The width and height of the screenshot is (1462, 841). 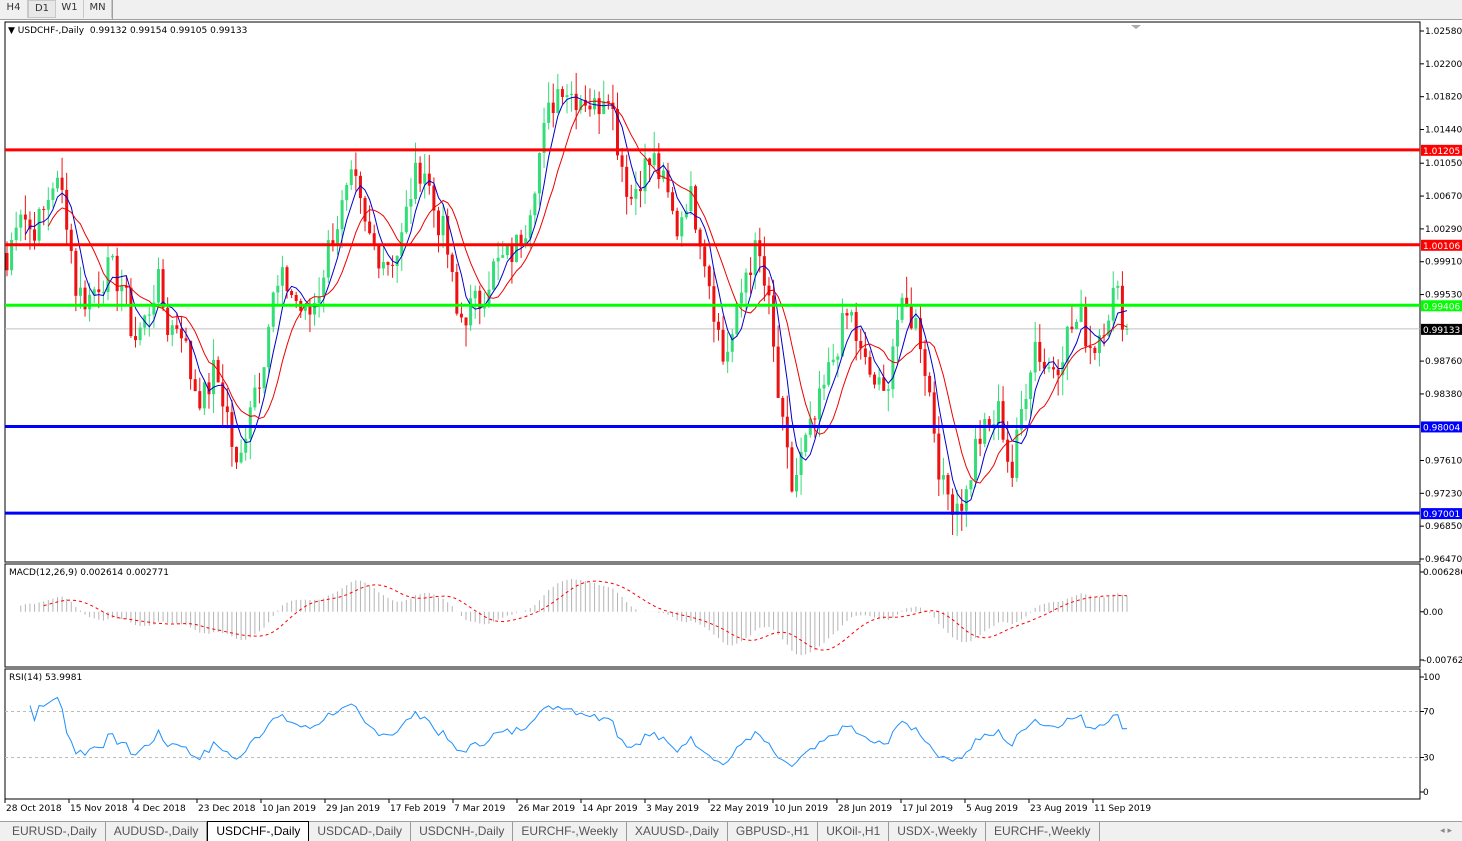 What do you see at coordinates (258, 831) in the screenshot?
I see `tab-usdchf-daily: USDCHF-,Daily` at bounding box center [258, 831].